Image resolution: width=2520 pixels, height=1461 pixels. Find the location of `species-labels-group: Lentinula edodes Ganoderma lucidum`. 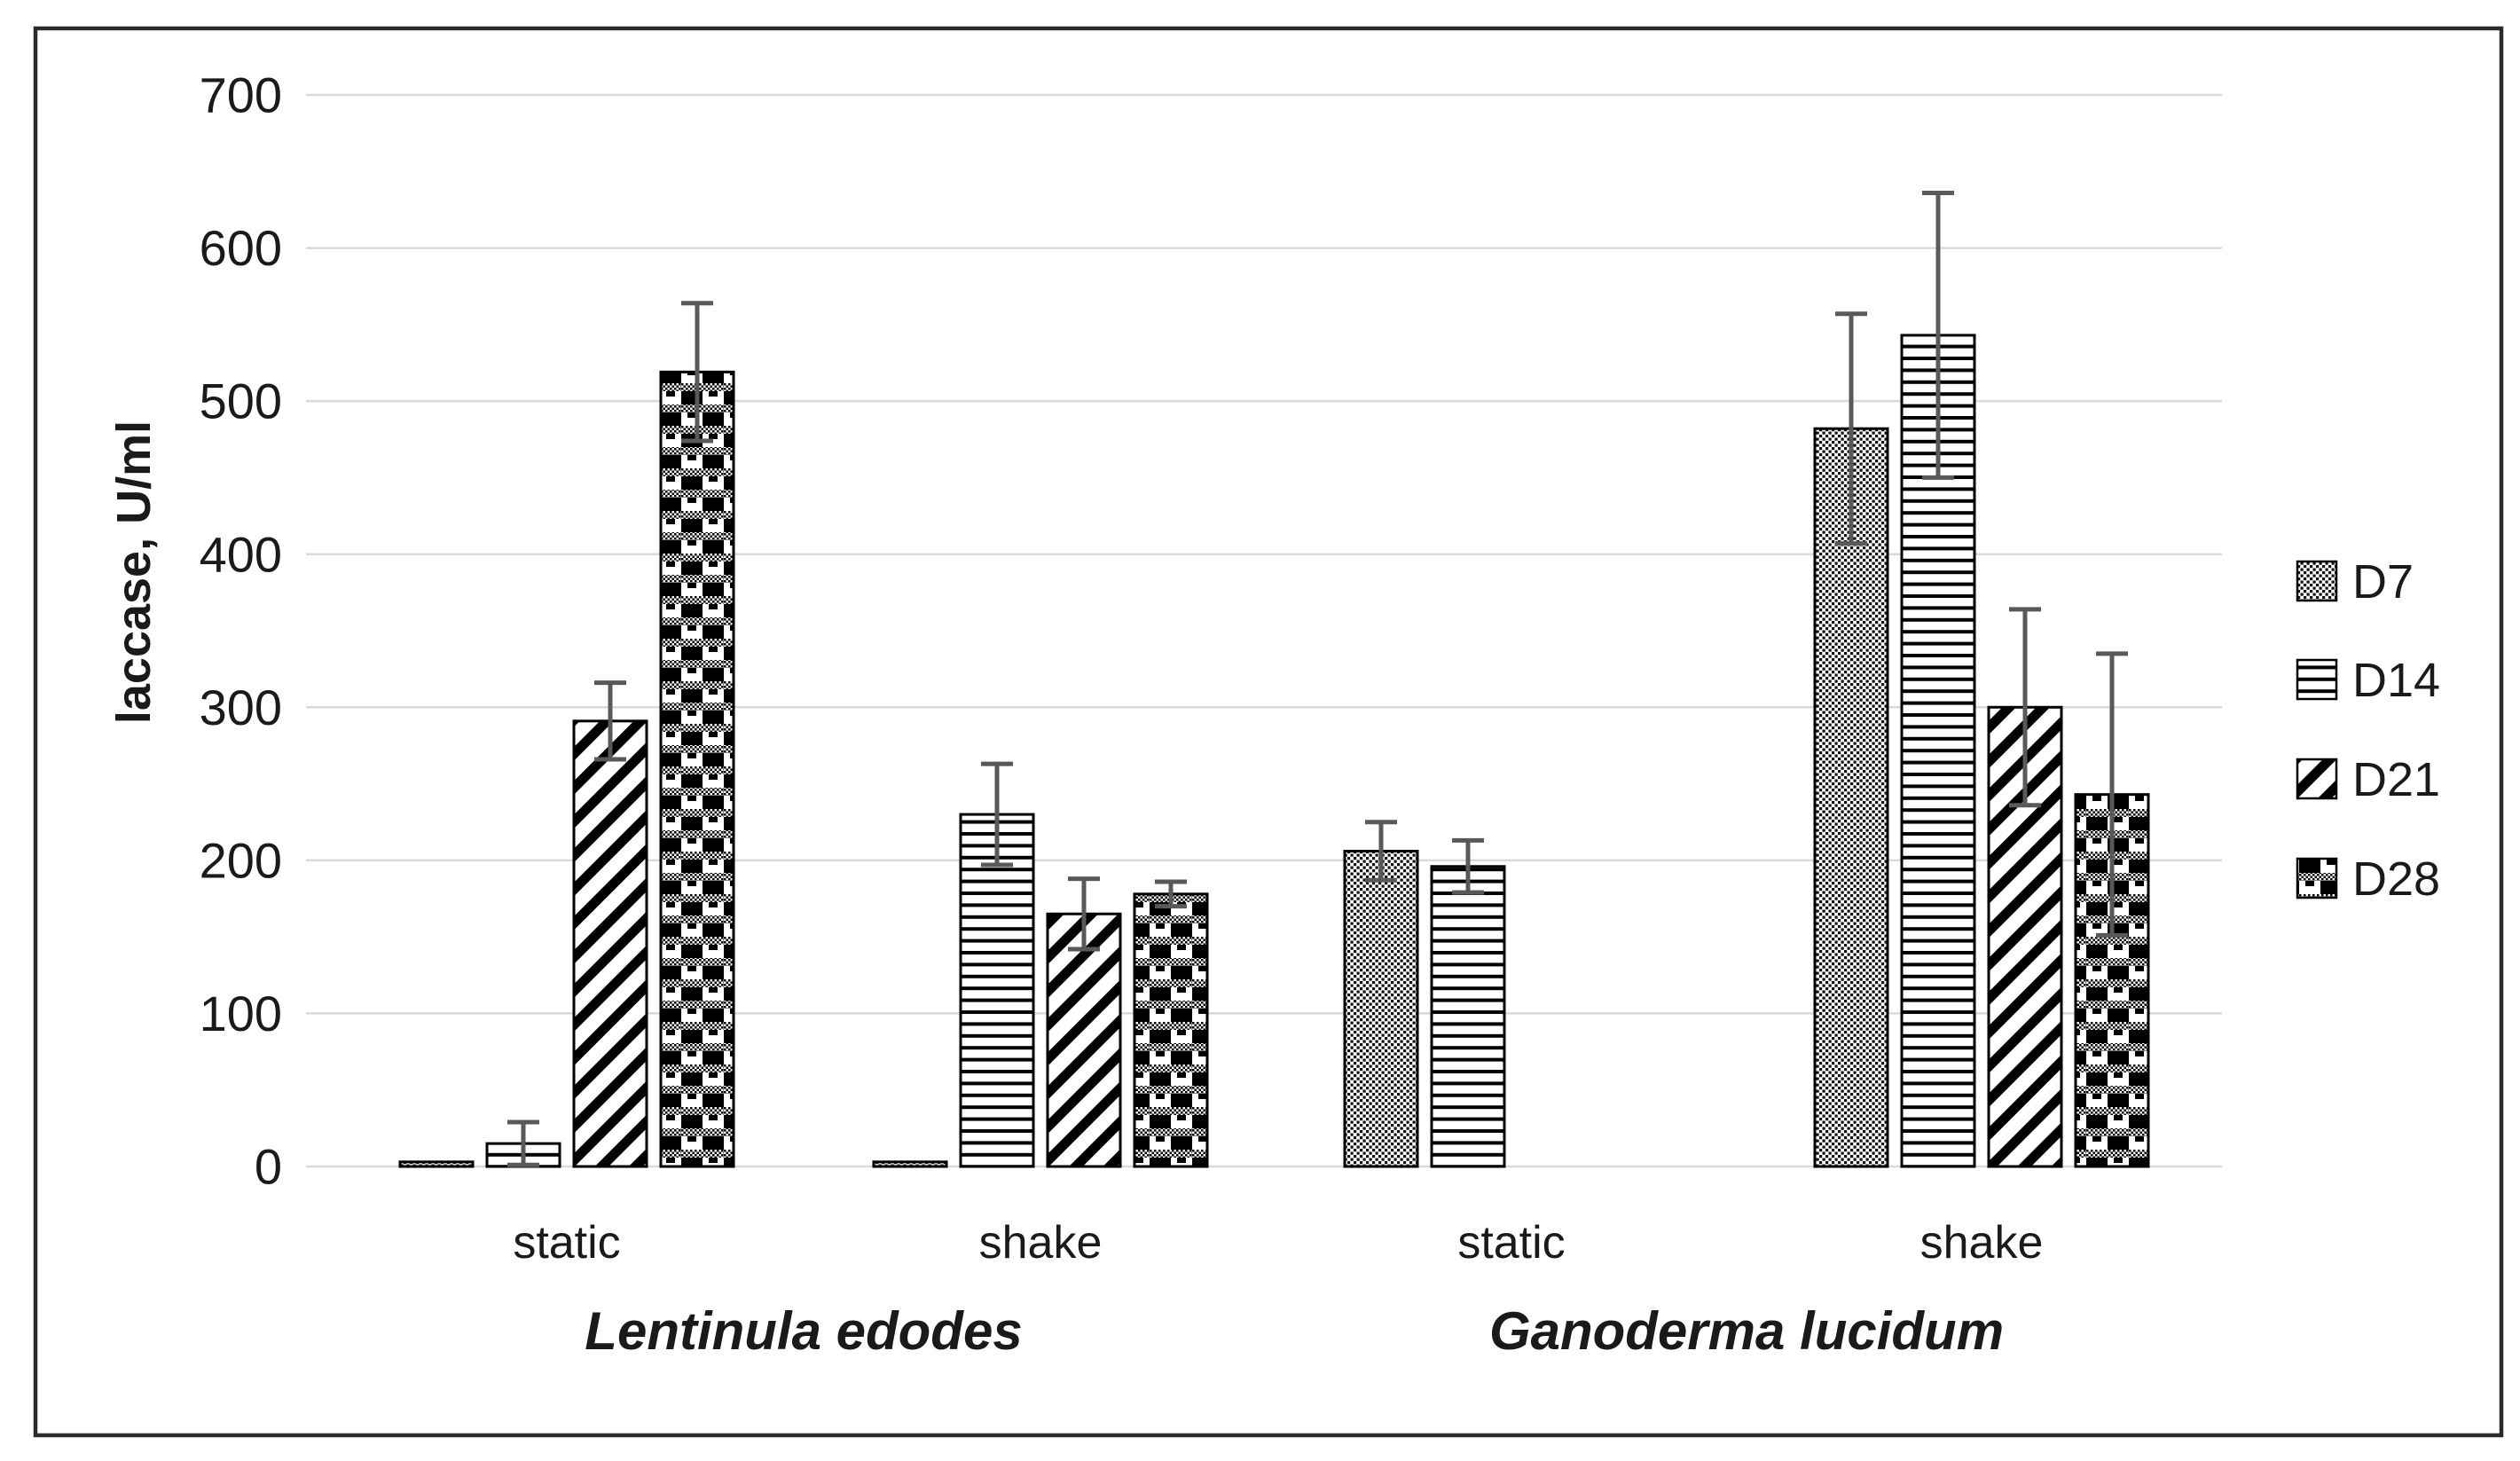

species-labels-group: Lentinula edodes Ganoderma lucidum is located at coordinates (1294, 1331).